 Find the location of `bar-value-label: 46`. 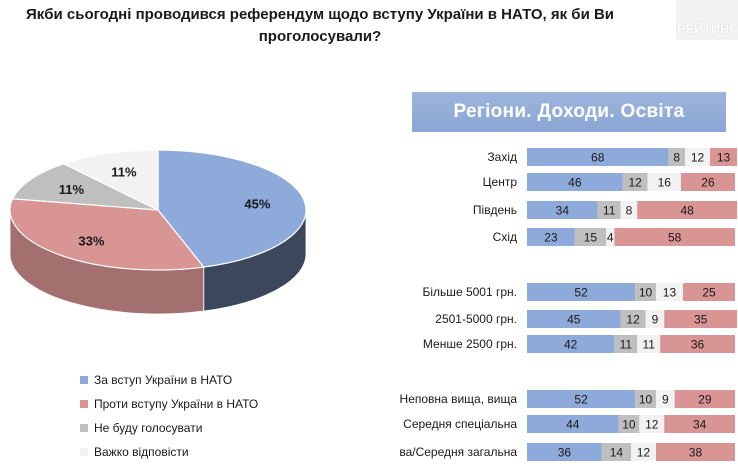

bar-value-label: 46 is located at coordinates (575, 183).